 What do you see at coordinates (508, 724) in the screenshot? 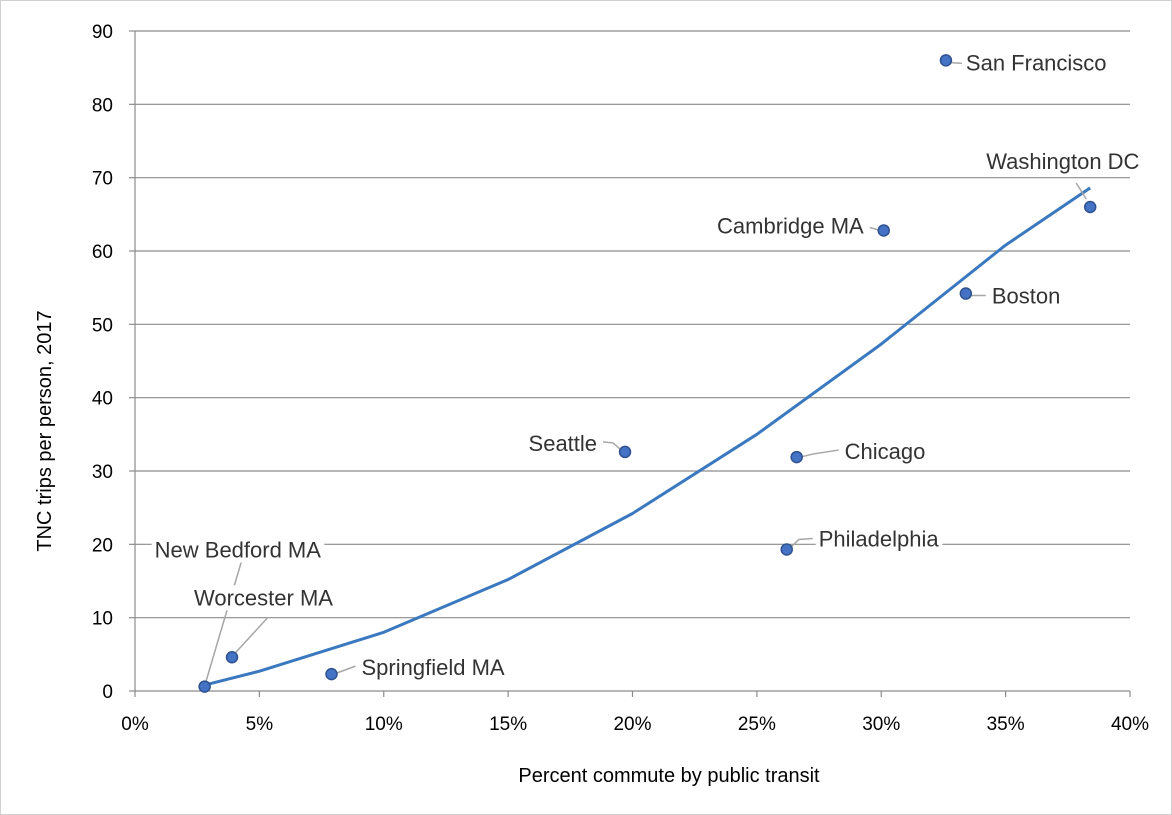
I see `x-tick-label: 15%` at bounding box center [508, 724].